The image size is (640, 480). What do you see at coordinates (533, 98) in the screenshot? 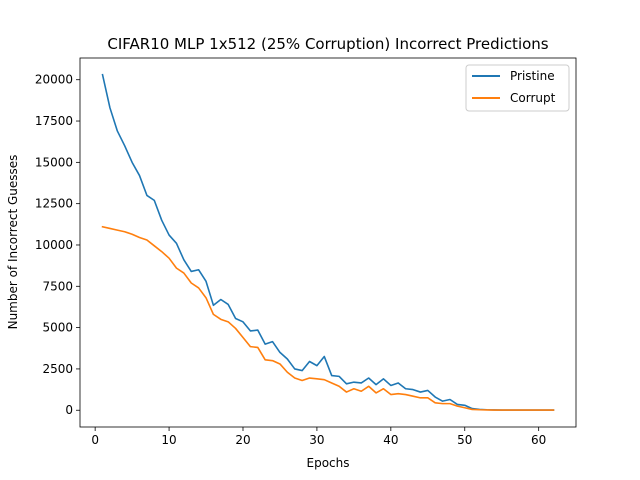
I see `legend-label-corrupt: Corrupt` at bounding box center [533, 98].